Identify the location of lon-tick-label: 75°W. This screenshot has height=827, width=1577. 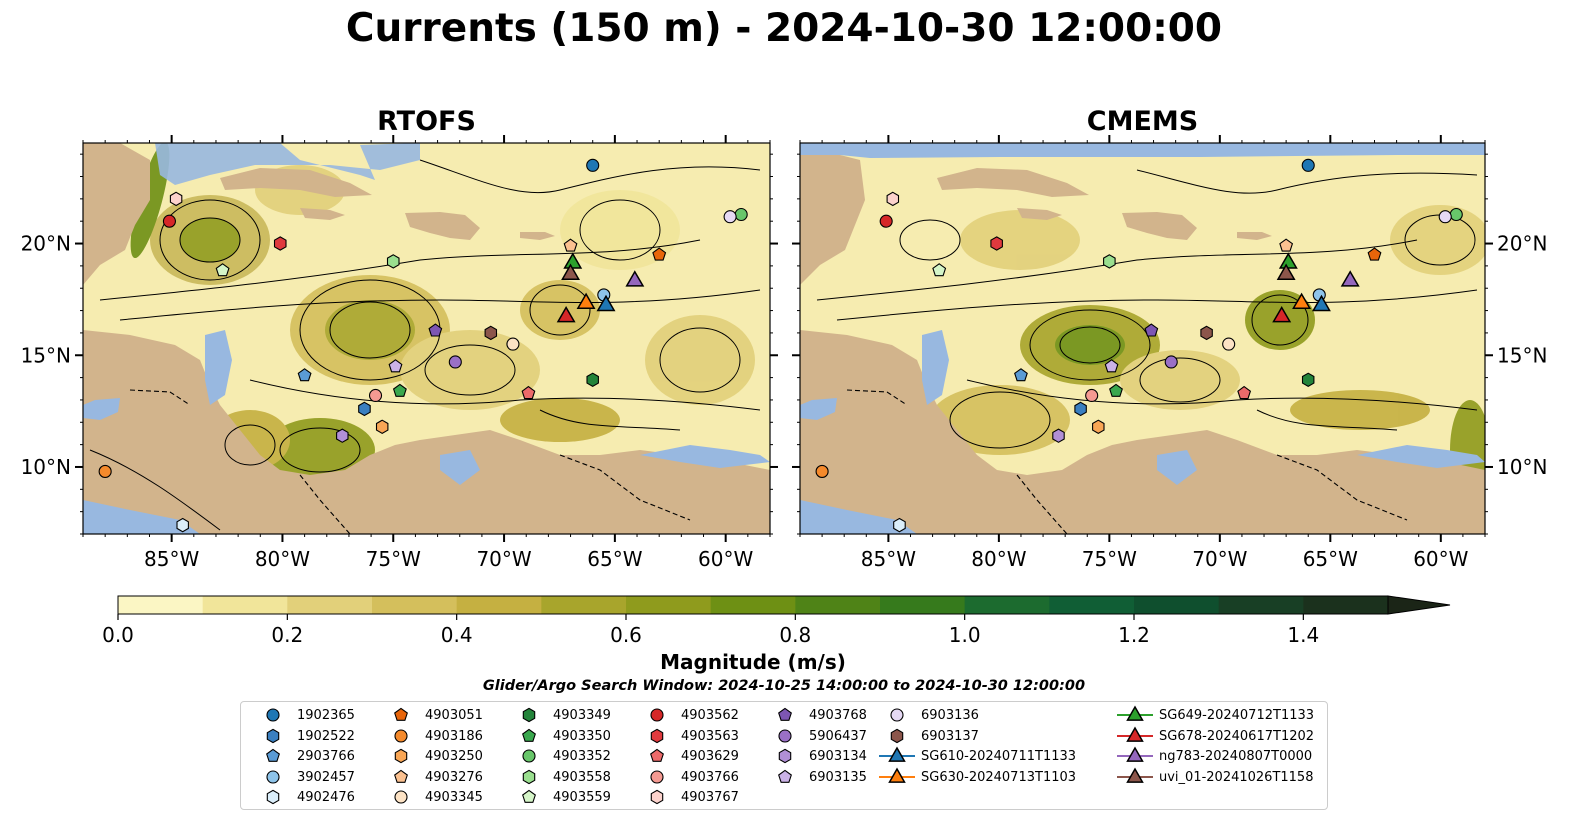
(1109, 559).